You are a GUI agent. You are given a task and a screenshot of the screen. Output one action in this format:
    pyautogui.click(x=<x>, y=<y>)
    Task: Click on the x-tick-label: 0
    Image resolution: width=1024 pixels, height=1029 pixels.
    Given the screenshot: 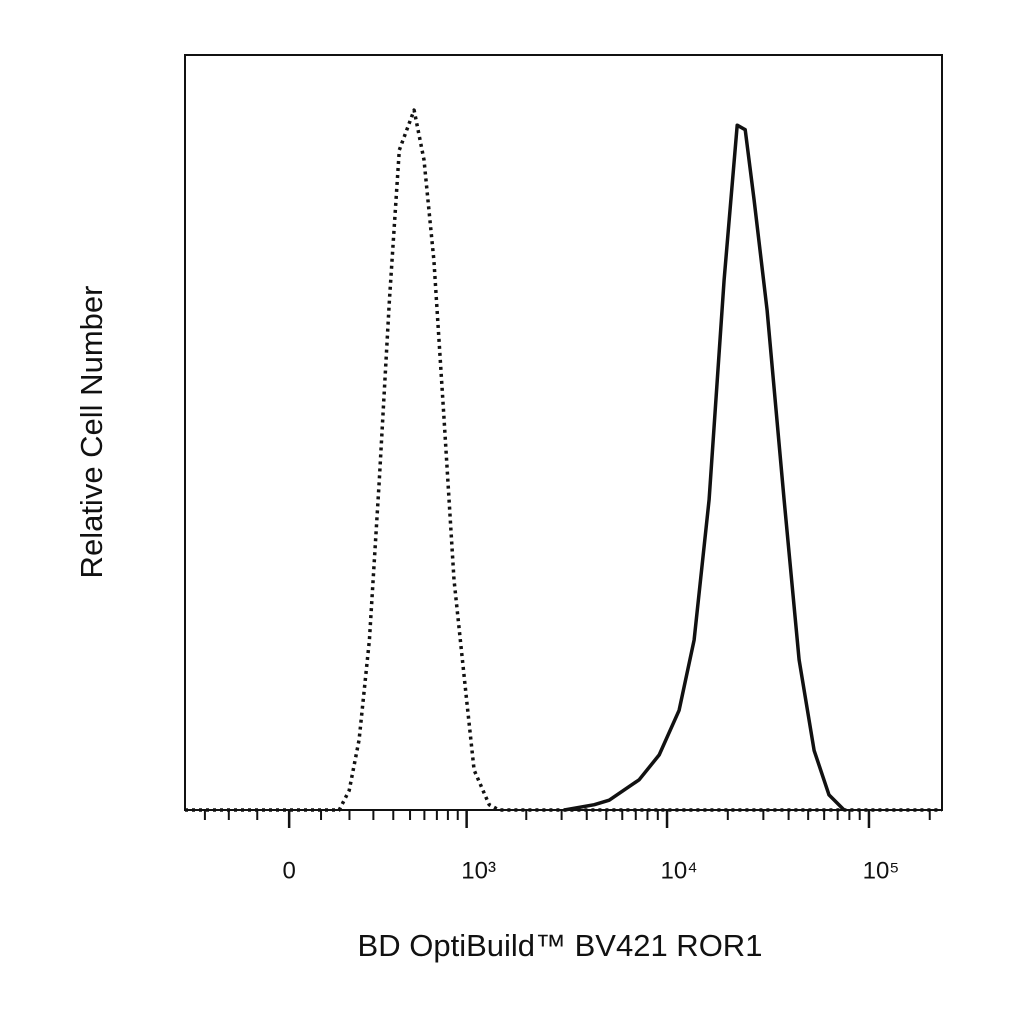 What is the action you would take?
    pyautogui.click(x=288, y=870)
    